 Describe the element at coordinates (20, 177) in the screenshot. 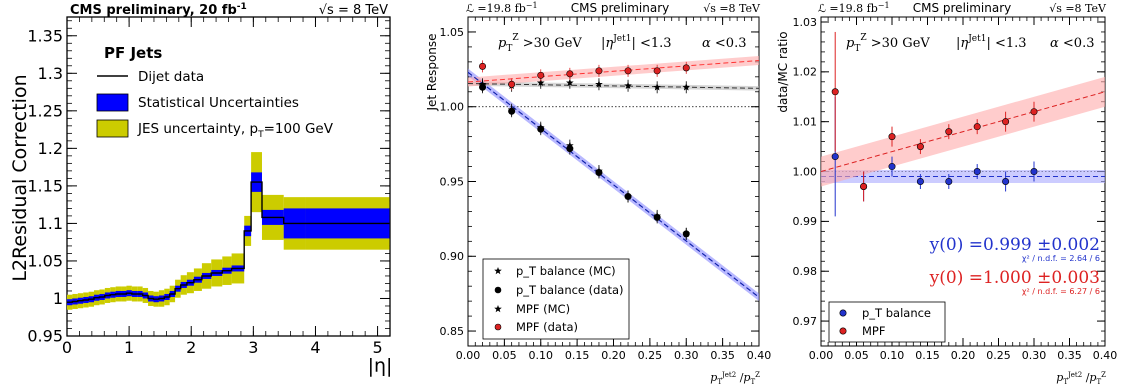

I see `y-axis-label: L2Residual Correction` at that location.